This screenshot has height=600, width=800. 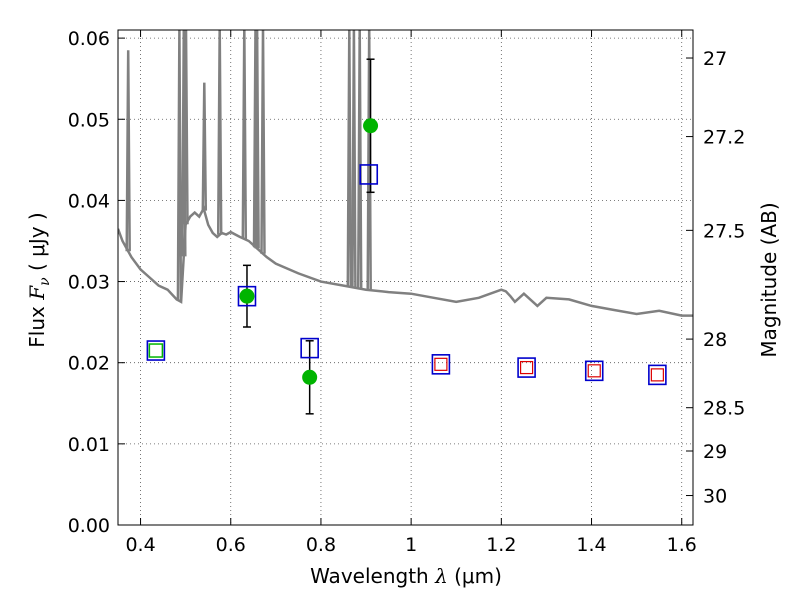 What do you see at coordinates (89, 201) in the screenshot?
I see `y-tick-label: 0.04` at bounding box center [89, 201].